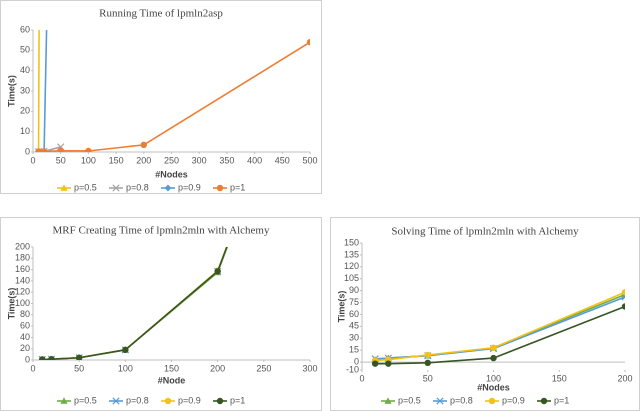  Describe the element at coordinates (352, 369) in the screenshot. I see `y-tick-label: -10` at that location.